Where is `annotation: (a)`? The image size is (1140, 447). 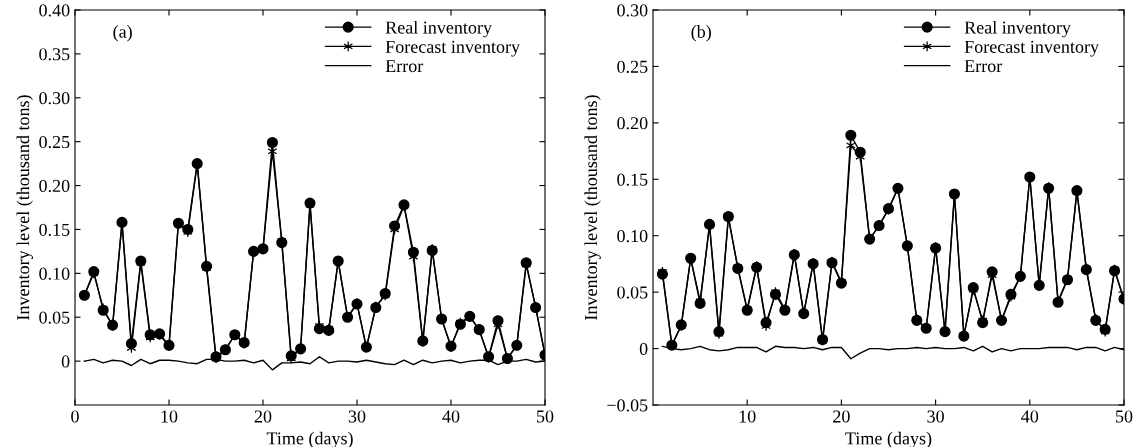
annotation: (a) is located at coordinates (122, 33).